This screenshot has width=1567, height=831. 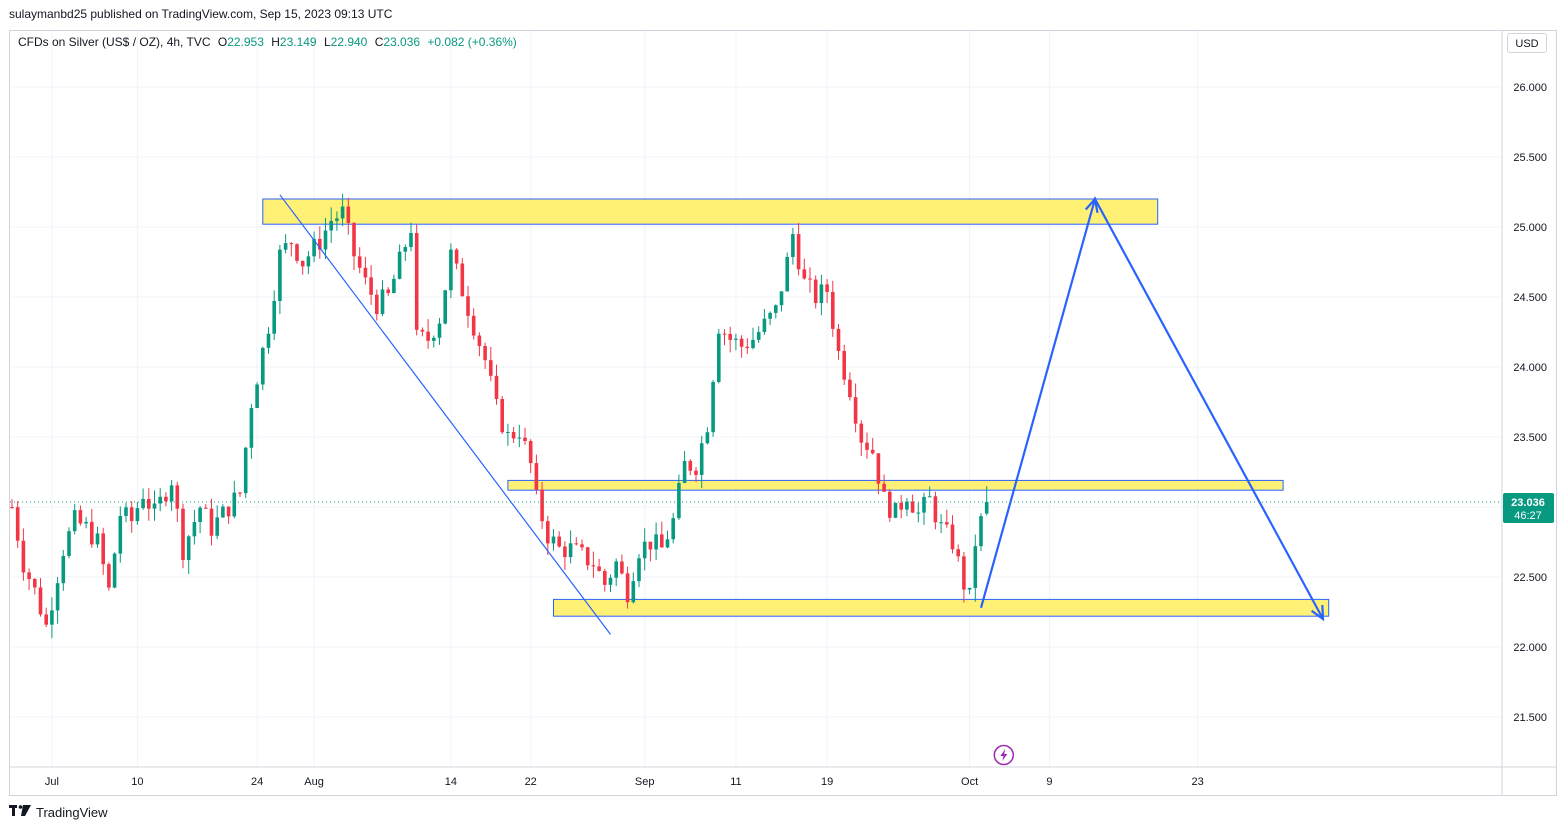 What do you see at coordinates (1530, 88) in the screenshot?
I see `y-tick-label: 26.000` at bounding box center [1530, 88].